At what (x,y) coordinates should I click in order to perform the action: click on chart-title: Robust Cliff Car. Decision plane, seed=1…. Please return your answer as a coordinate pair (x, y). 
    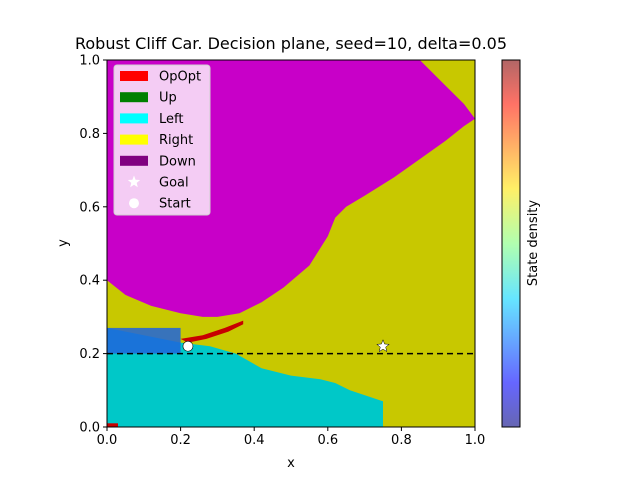
    Looking at the image, I should click on (291, 43).